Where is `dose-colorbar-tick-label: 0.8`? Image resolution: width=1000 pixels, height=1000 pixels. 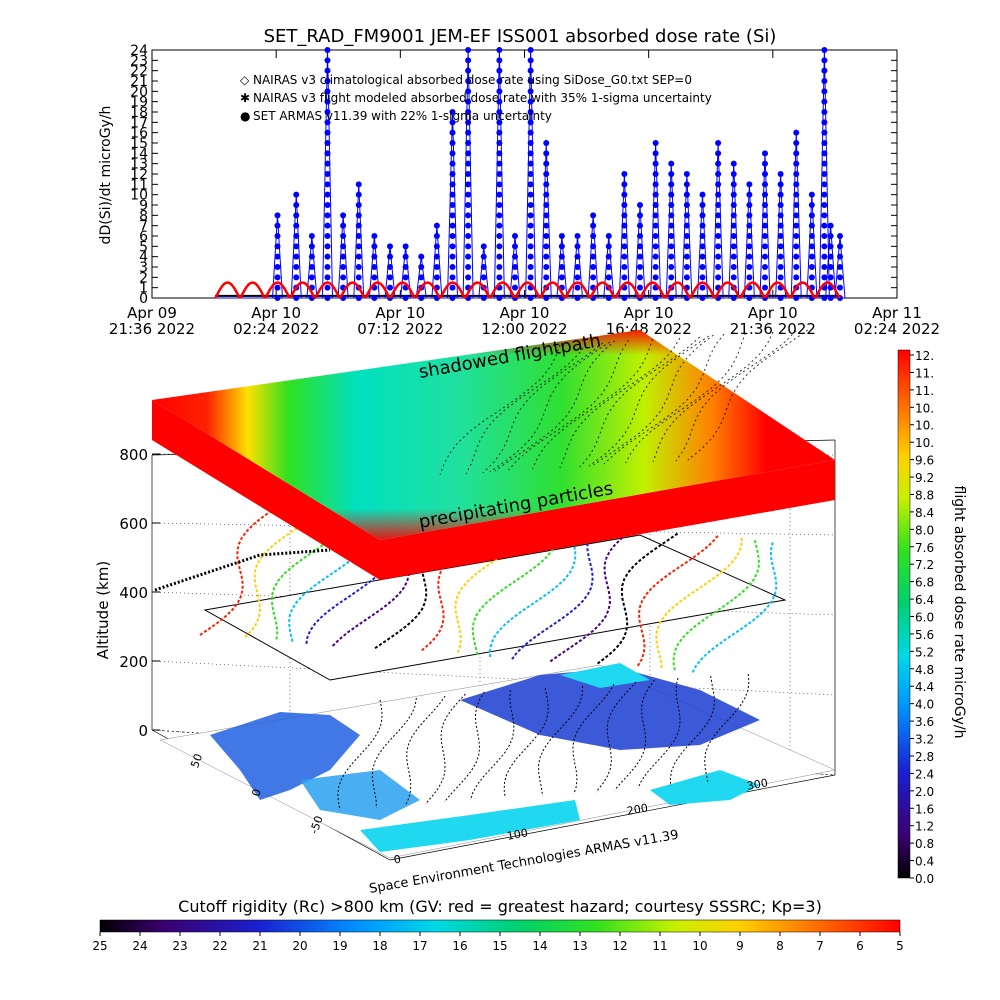 dose-colorbar-tick-label: 0.8 is located at coordinates (924, 844).